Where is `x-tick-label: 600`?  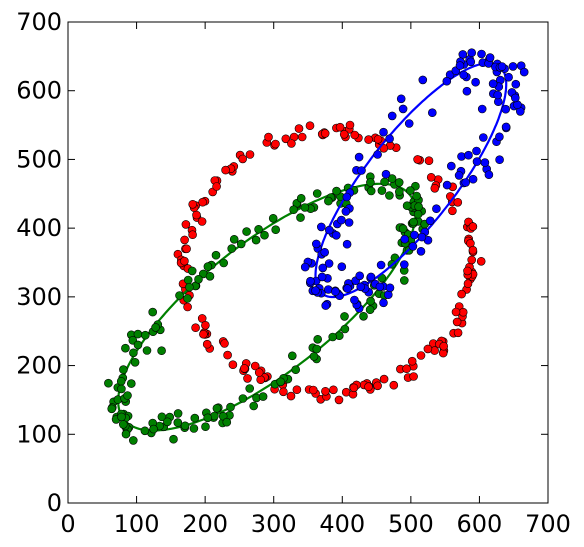
x-tick-label: 600 is located at coordinates (480, 524).